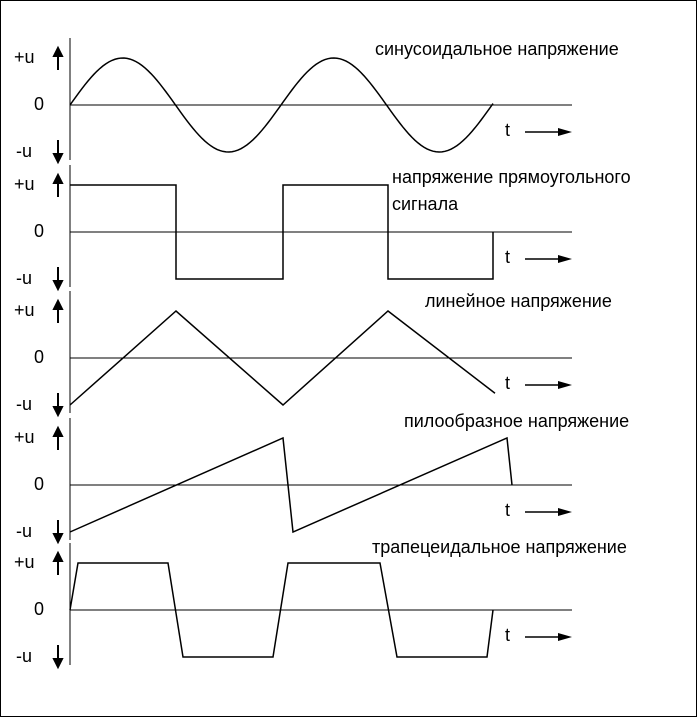 Image resolution: width=697 pixels, height=717 pixels. Describe the element at coordinates (511, 177) in the screenshot. I see `panel-title: напряжение прямоугольного` at that location.